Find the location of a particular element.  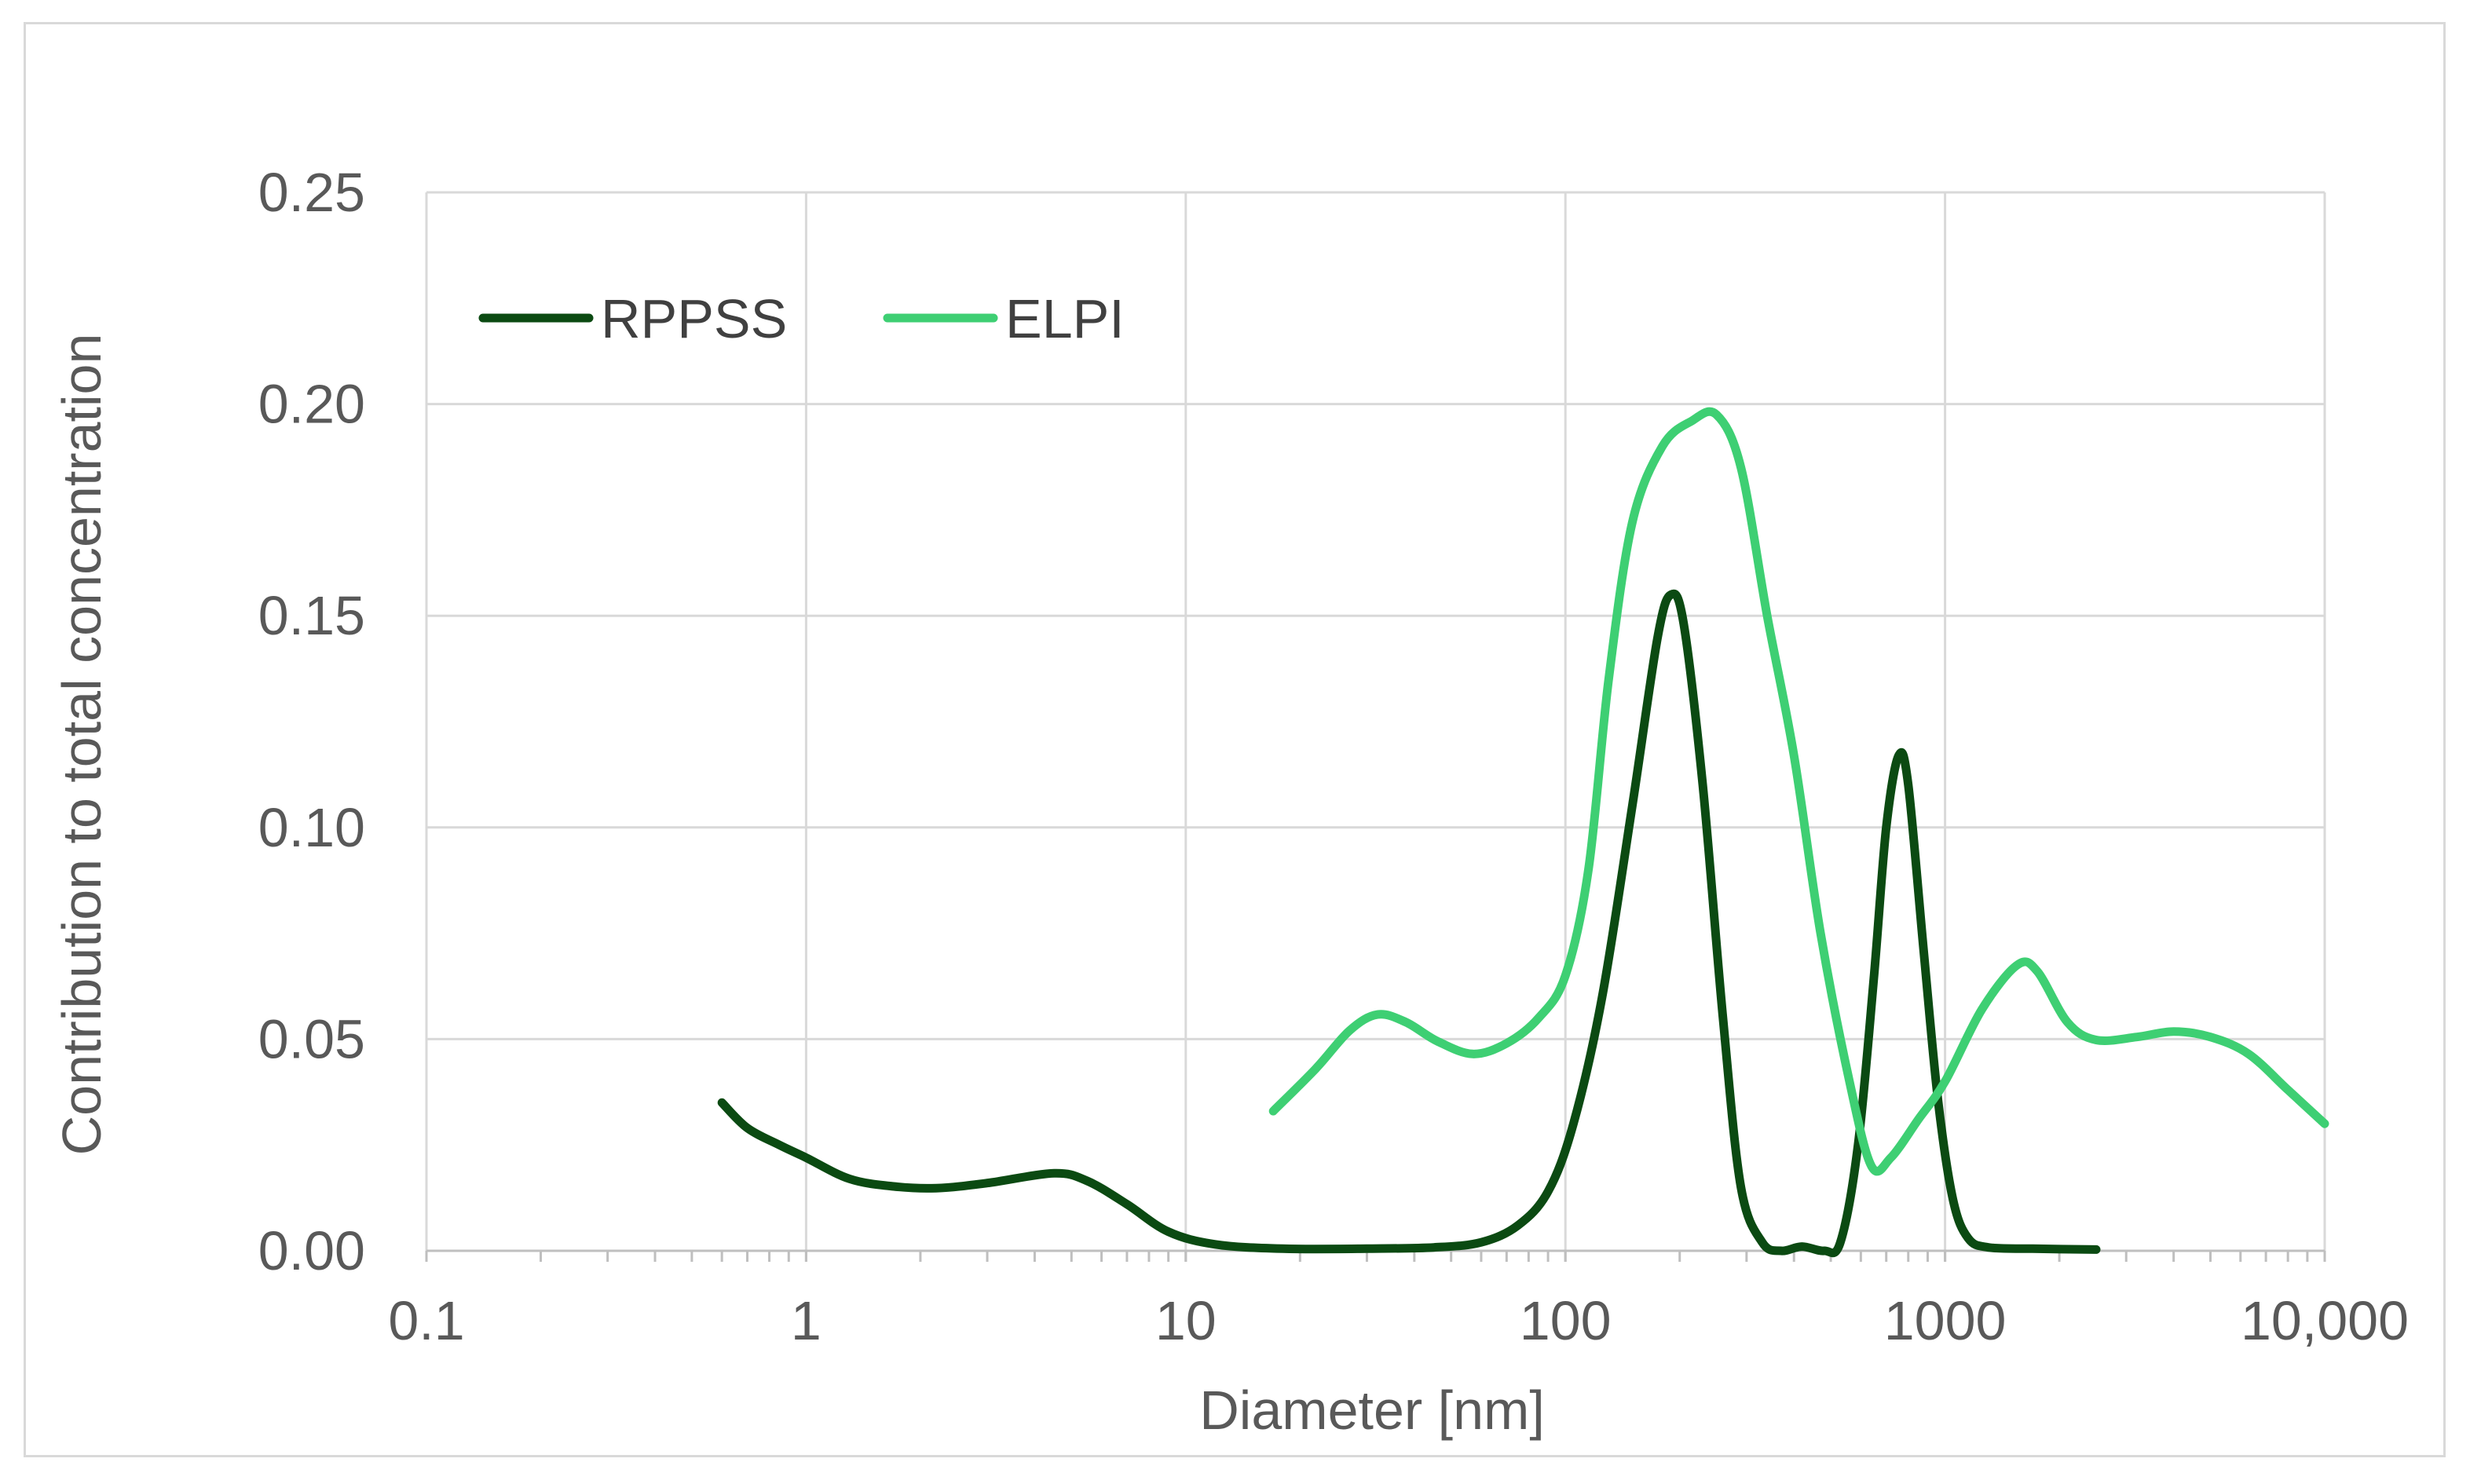

y-tick-label: 0.25 is located at coordinates (311, 192).